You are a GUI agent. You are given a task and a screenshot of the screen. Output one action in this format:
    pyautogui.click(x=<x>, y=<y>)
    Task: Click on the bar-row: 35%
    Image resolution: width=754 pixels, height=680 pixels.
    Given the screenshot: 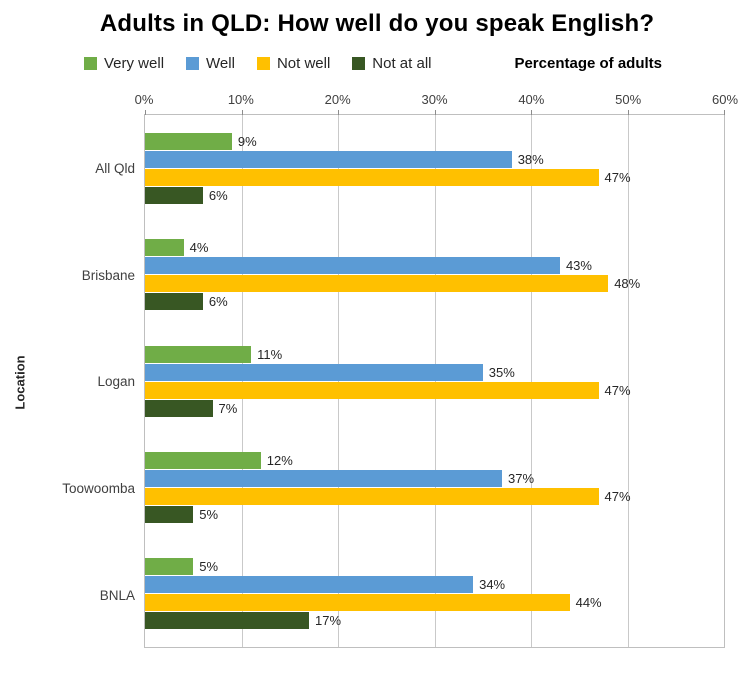 What is the action you would take?
    pyautogui.click(x=434, y=372)
    